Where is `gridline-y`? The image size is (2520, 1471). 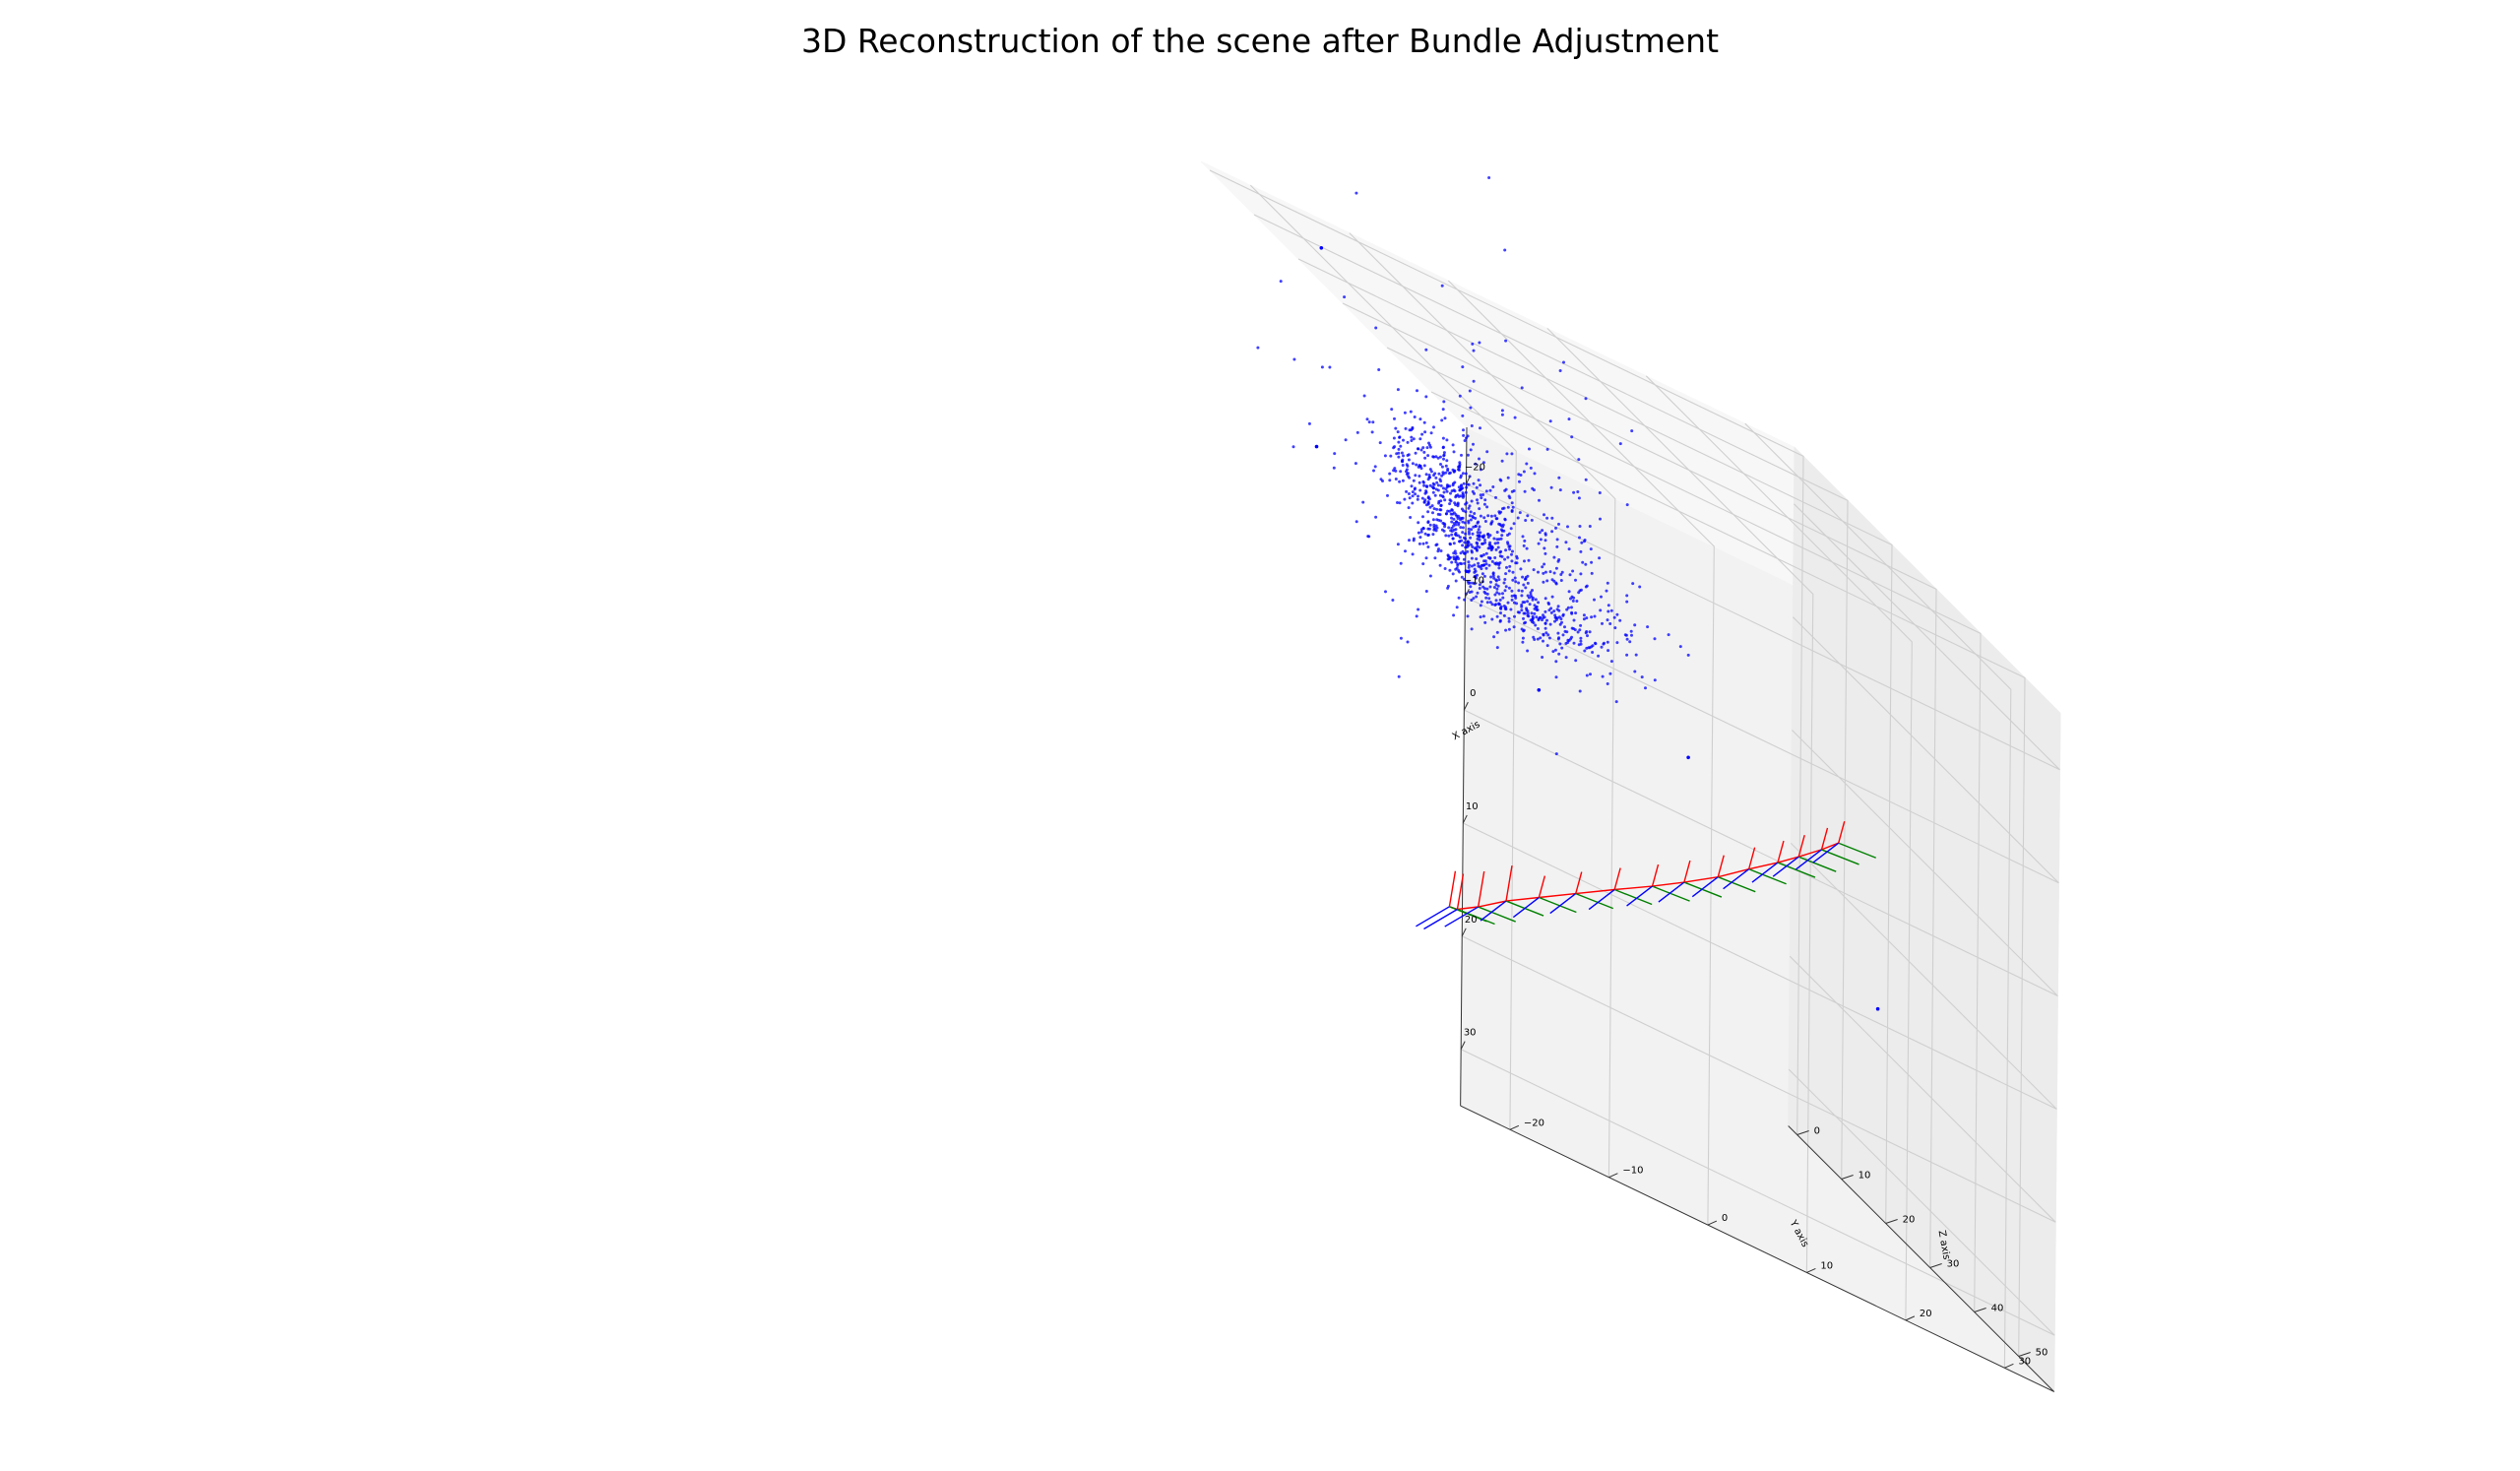 gridline-y is located at coordinates (1482, 705).